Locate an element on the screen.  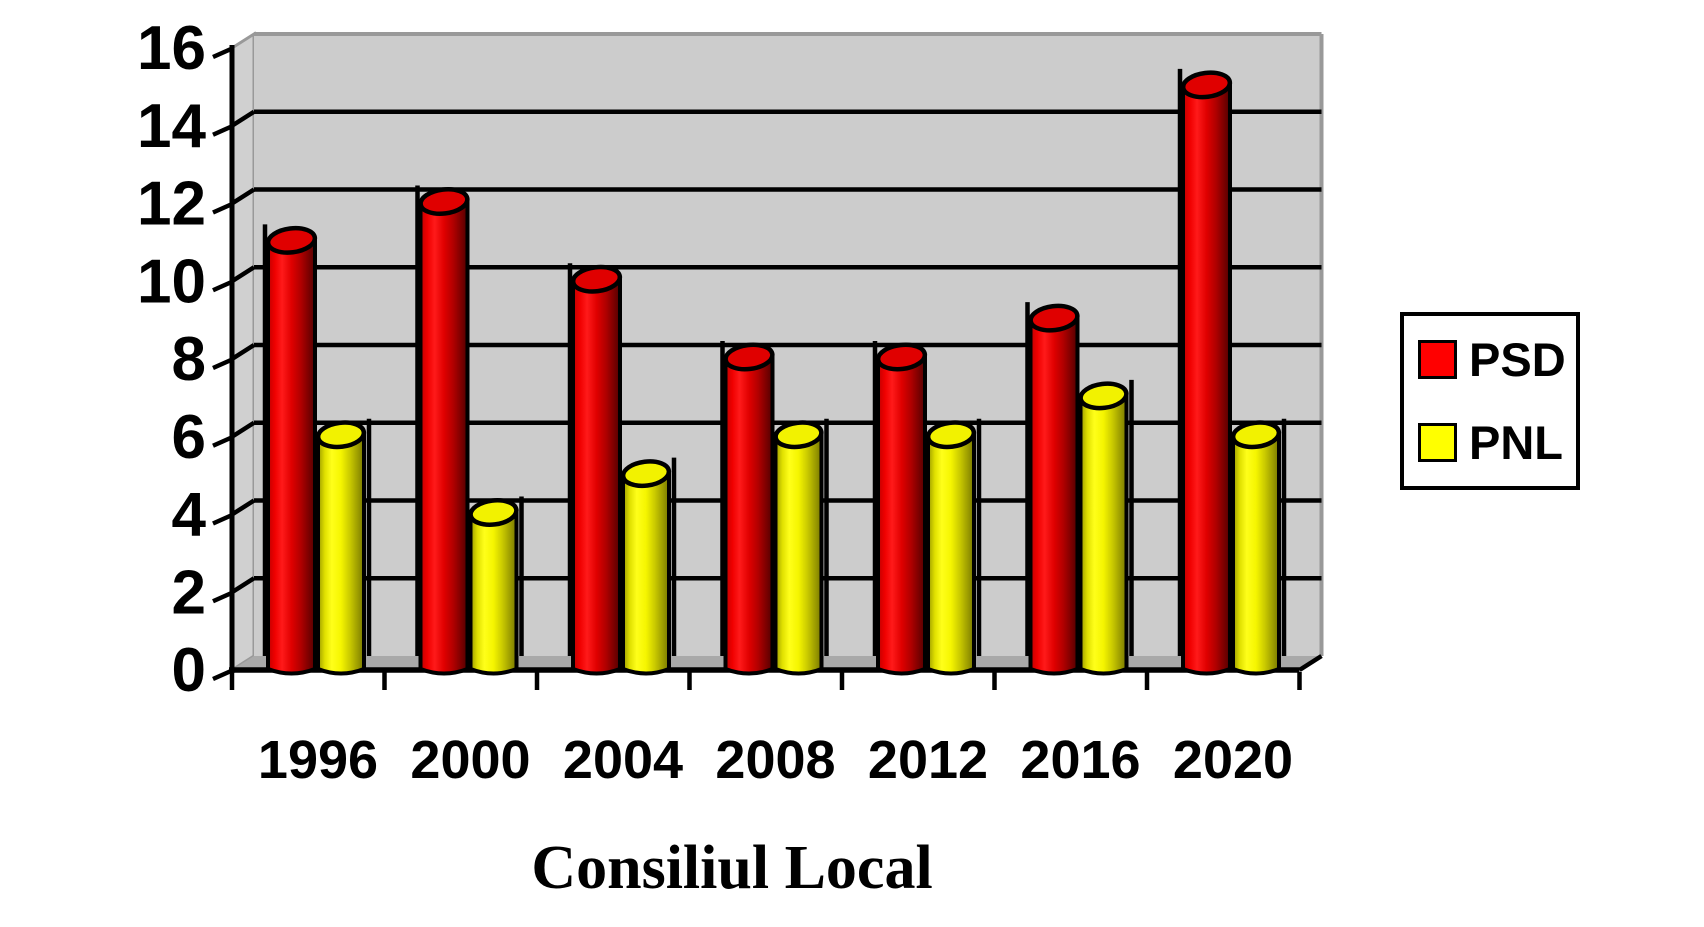
bar-psd-2000 is located at coordinates (444, 431).